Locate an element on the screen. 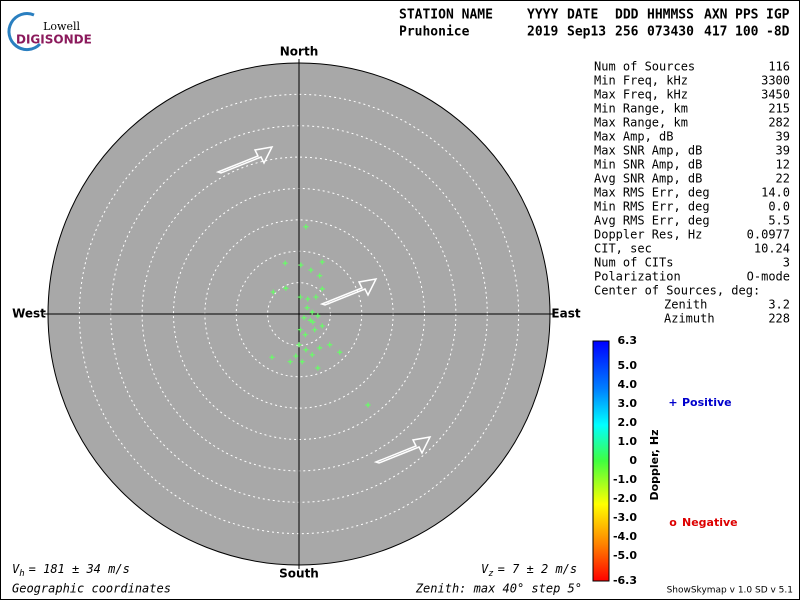 The image size is (800, 600). header-value: 256 is located at coordinates (627, 32).